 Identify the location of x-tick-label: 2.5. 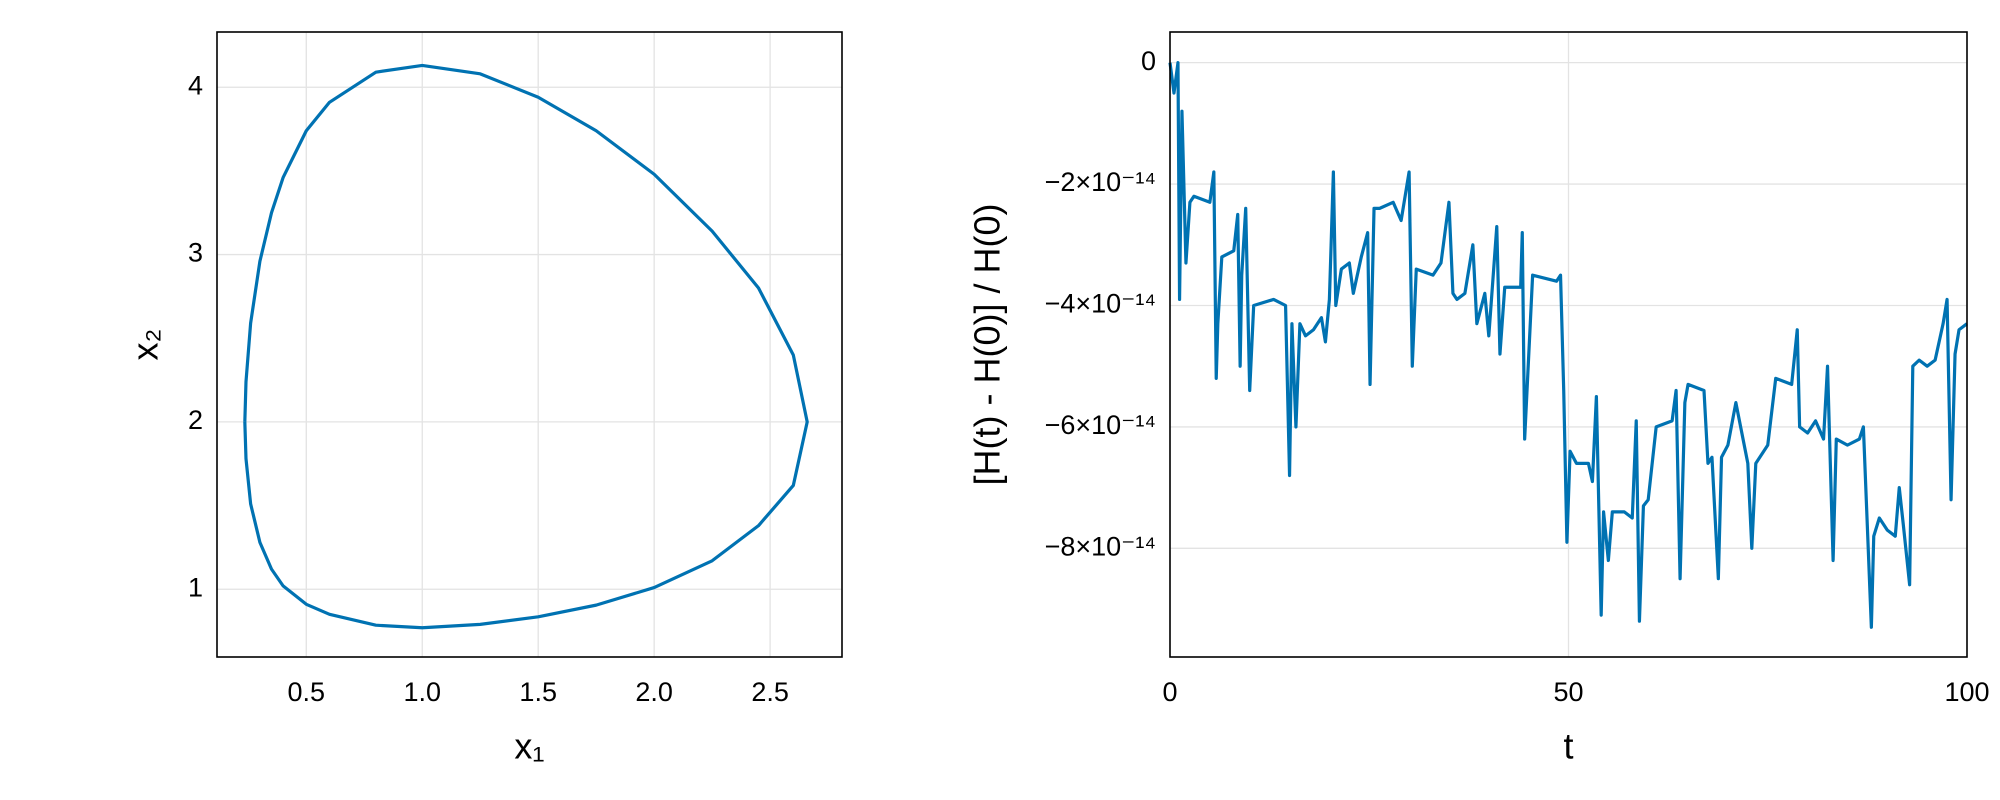
(770, 692).